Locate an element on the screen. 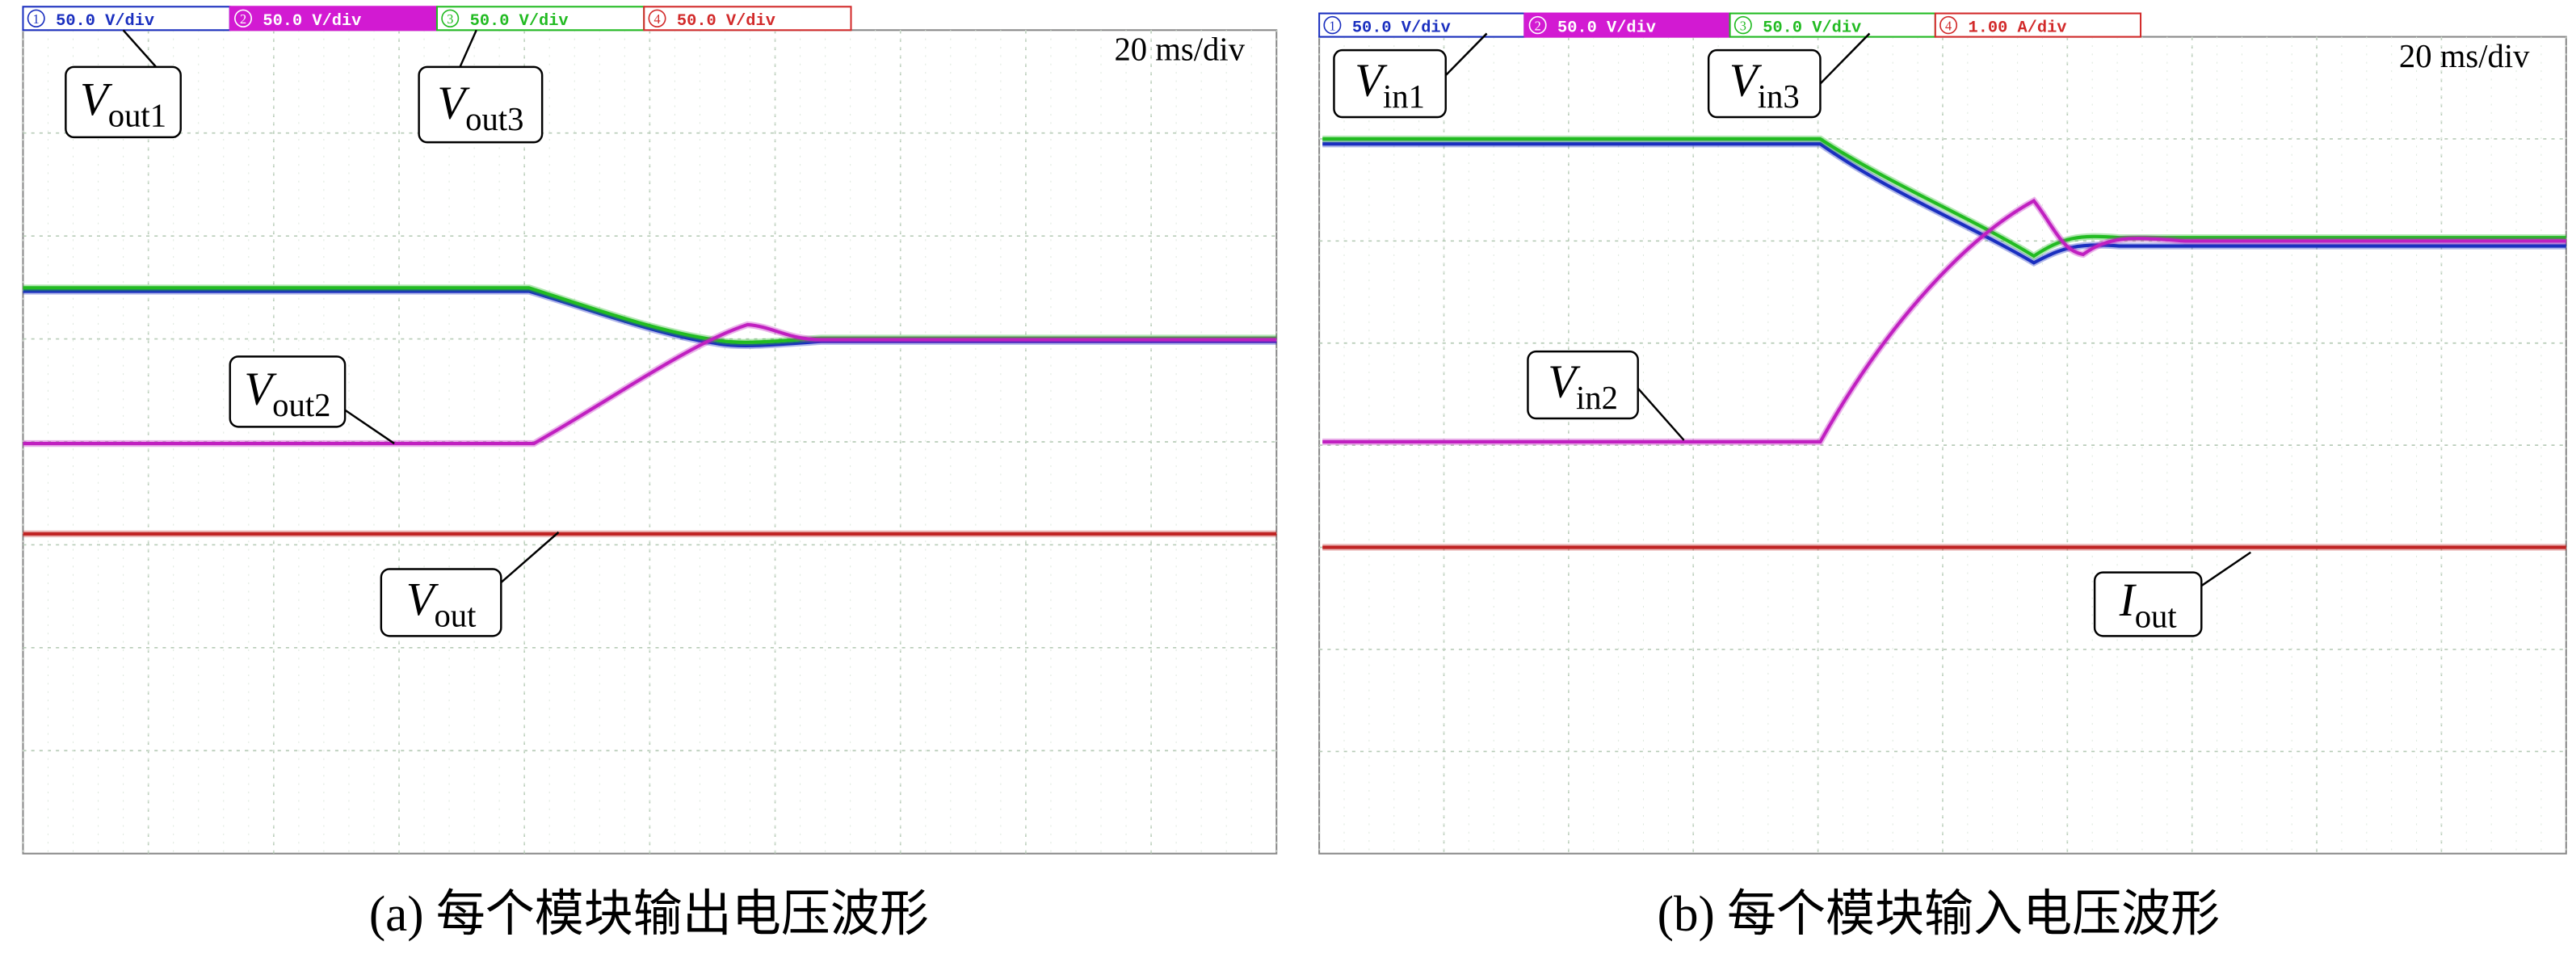 This screenshot has height=954, width=2576. label-sub: out3 is located at coordinates (494, 118).